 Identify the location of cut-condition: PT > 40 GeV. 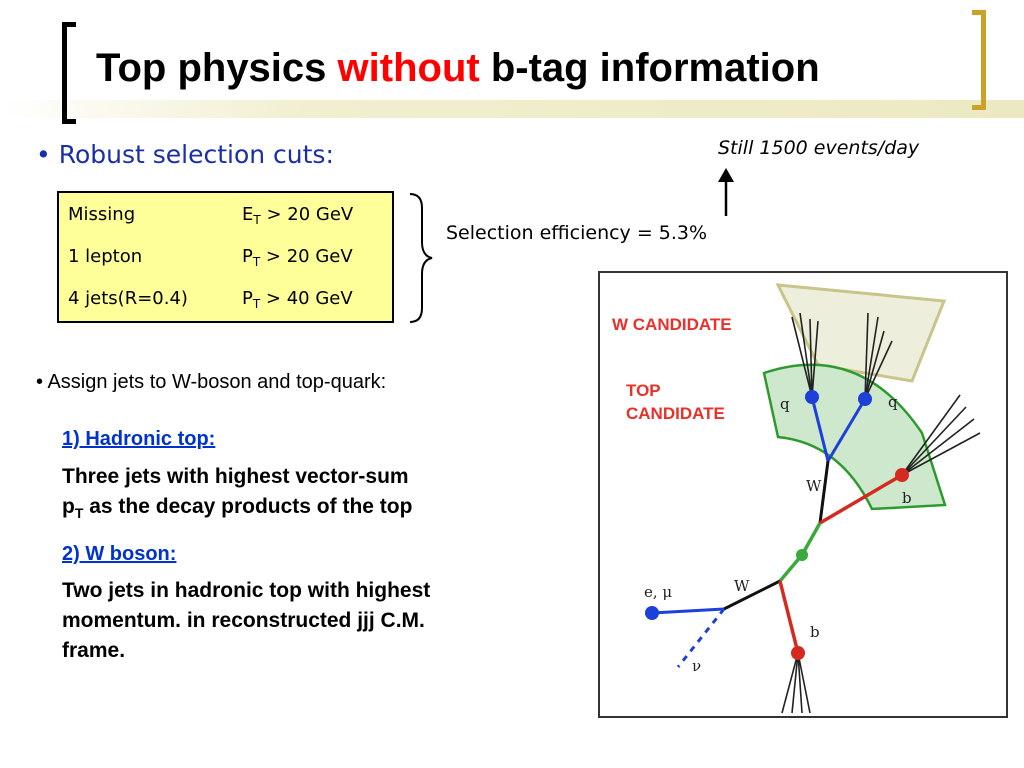
(297, 299).